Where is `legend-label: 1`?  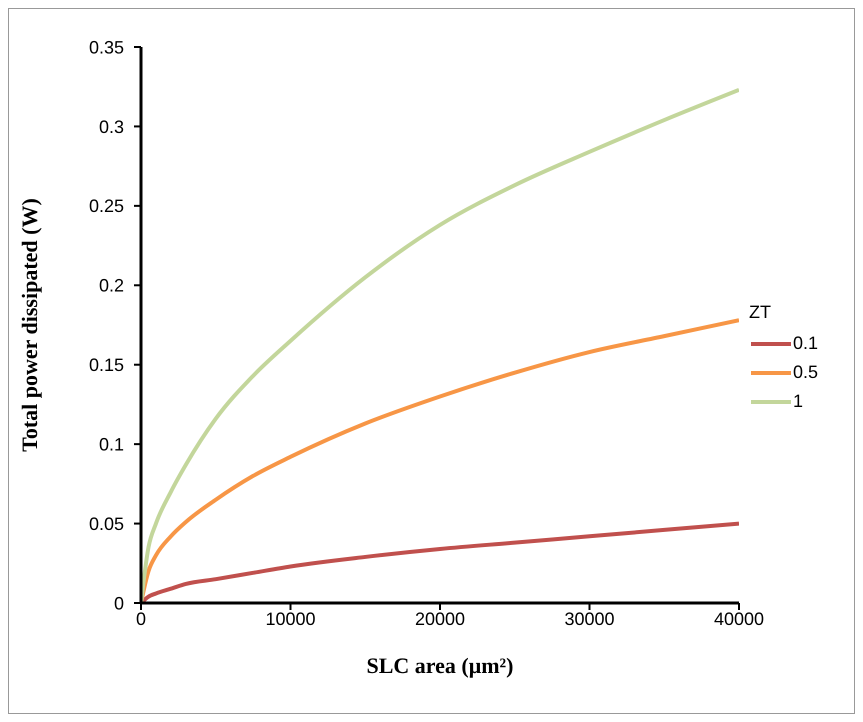 legend-label: 1 is located at coordinates (798, 401).